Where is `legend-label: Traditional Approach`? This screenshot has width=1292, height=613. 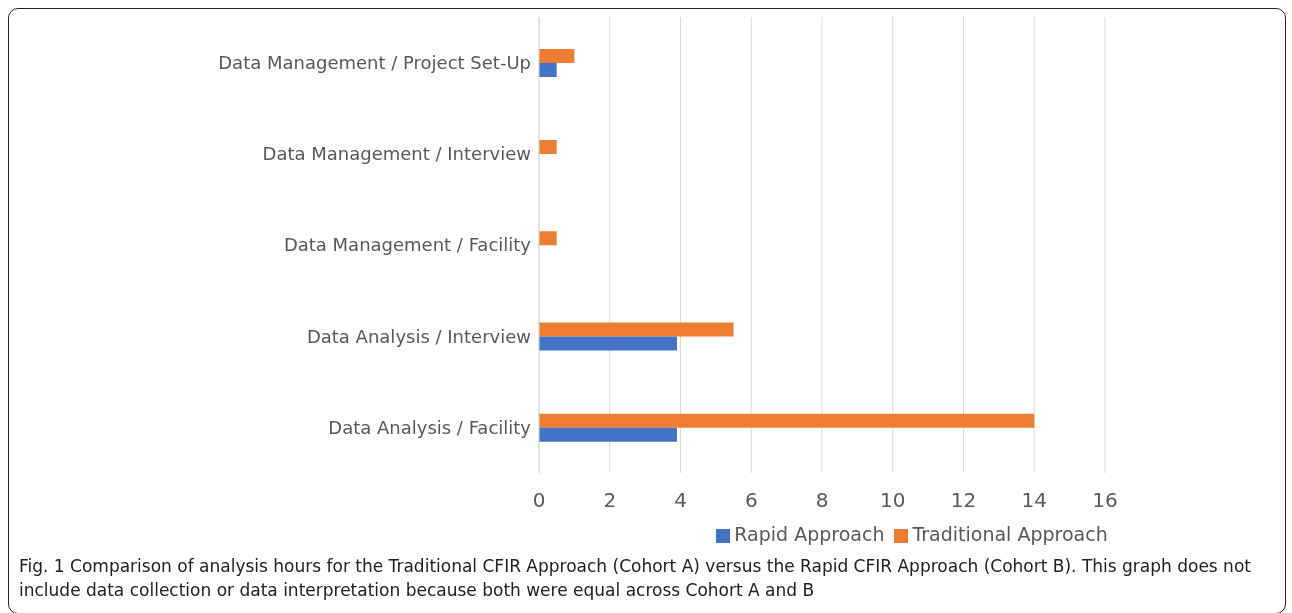 legend-label: Traditional Approach is located at coordinates (1010, 534).